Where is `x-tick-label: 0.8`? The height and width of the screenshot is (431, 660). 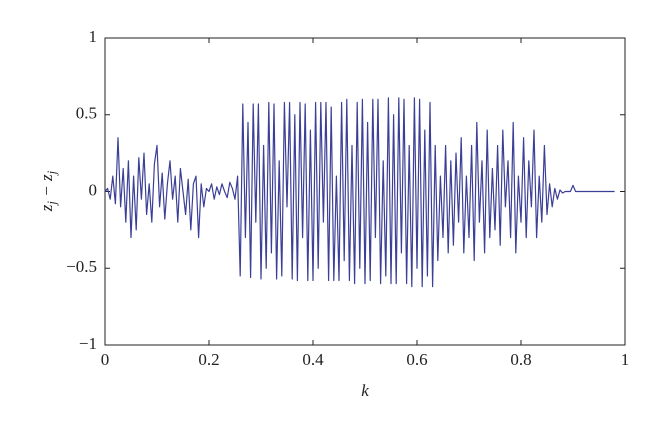 x-tick-label: 0.8 is located at coordinates (520, 359).